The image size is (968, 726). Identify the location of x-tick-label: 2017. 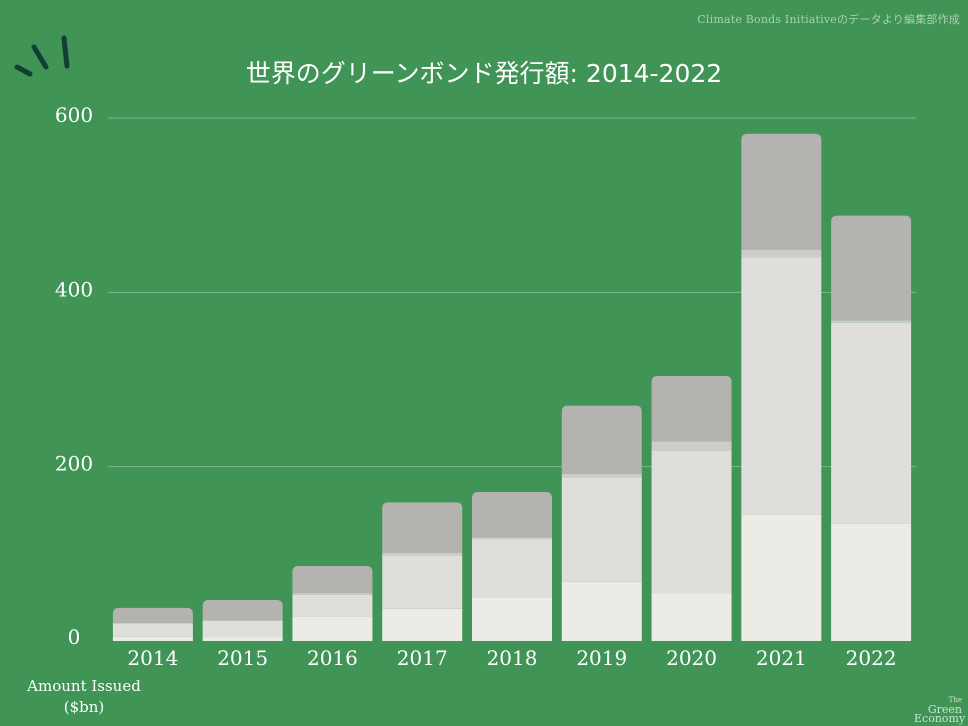
(422, 658).